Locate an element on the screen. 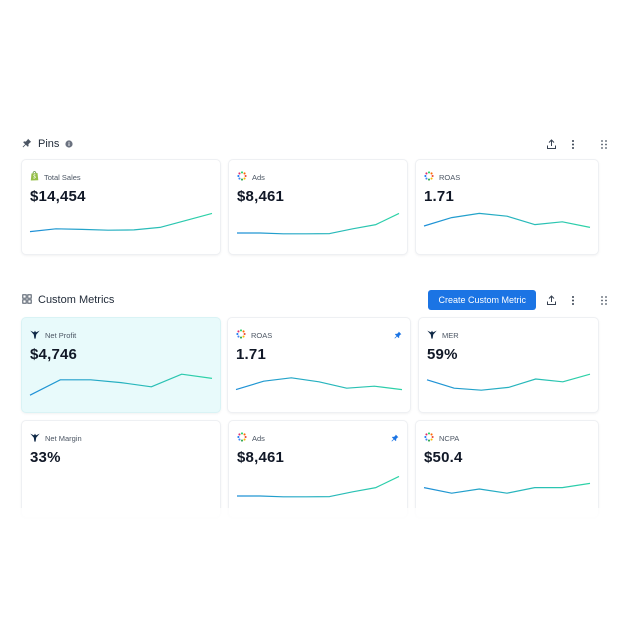 This screenshot has height=640, width=640. pins-title: Pins is located at coordinates (49, 144).